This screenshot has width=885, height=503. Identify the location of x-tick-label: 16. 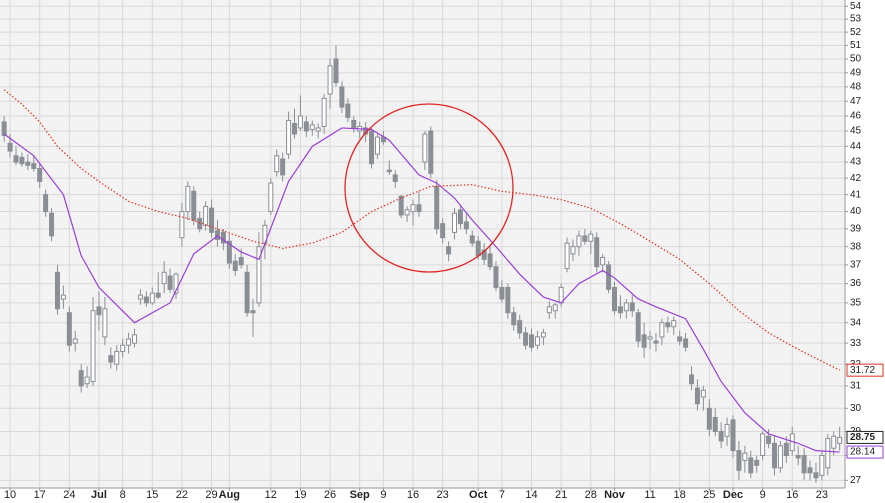
(413, 495).